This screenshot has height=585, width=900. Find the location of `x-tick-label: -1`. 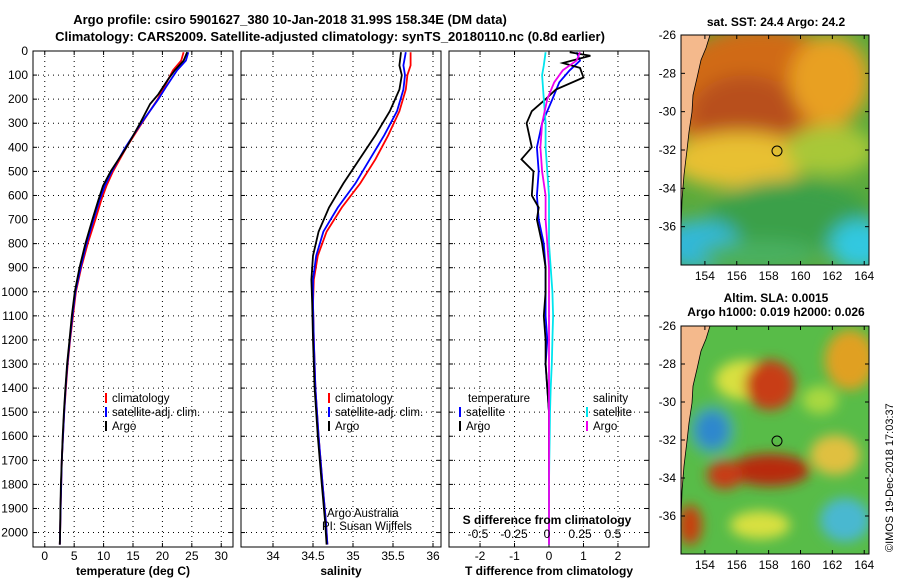

x-tick-label: -1 is located at coordinates (514, 556).